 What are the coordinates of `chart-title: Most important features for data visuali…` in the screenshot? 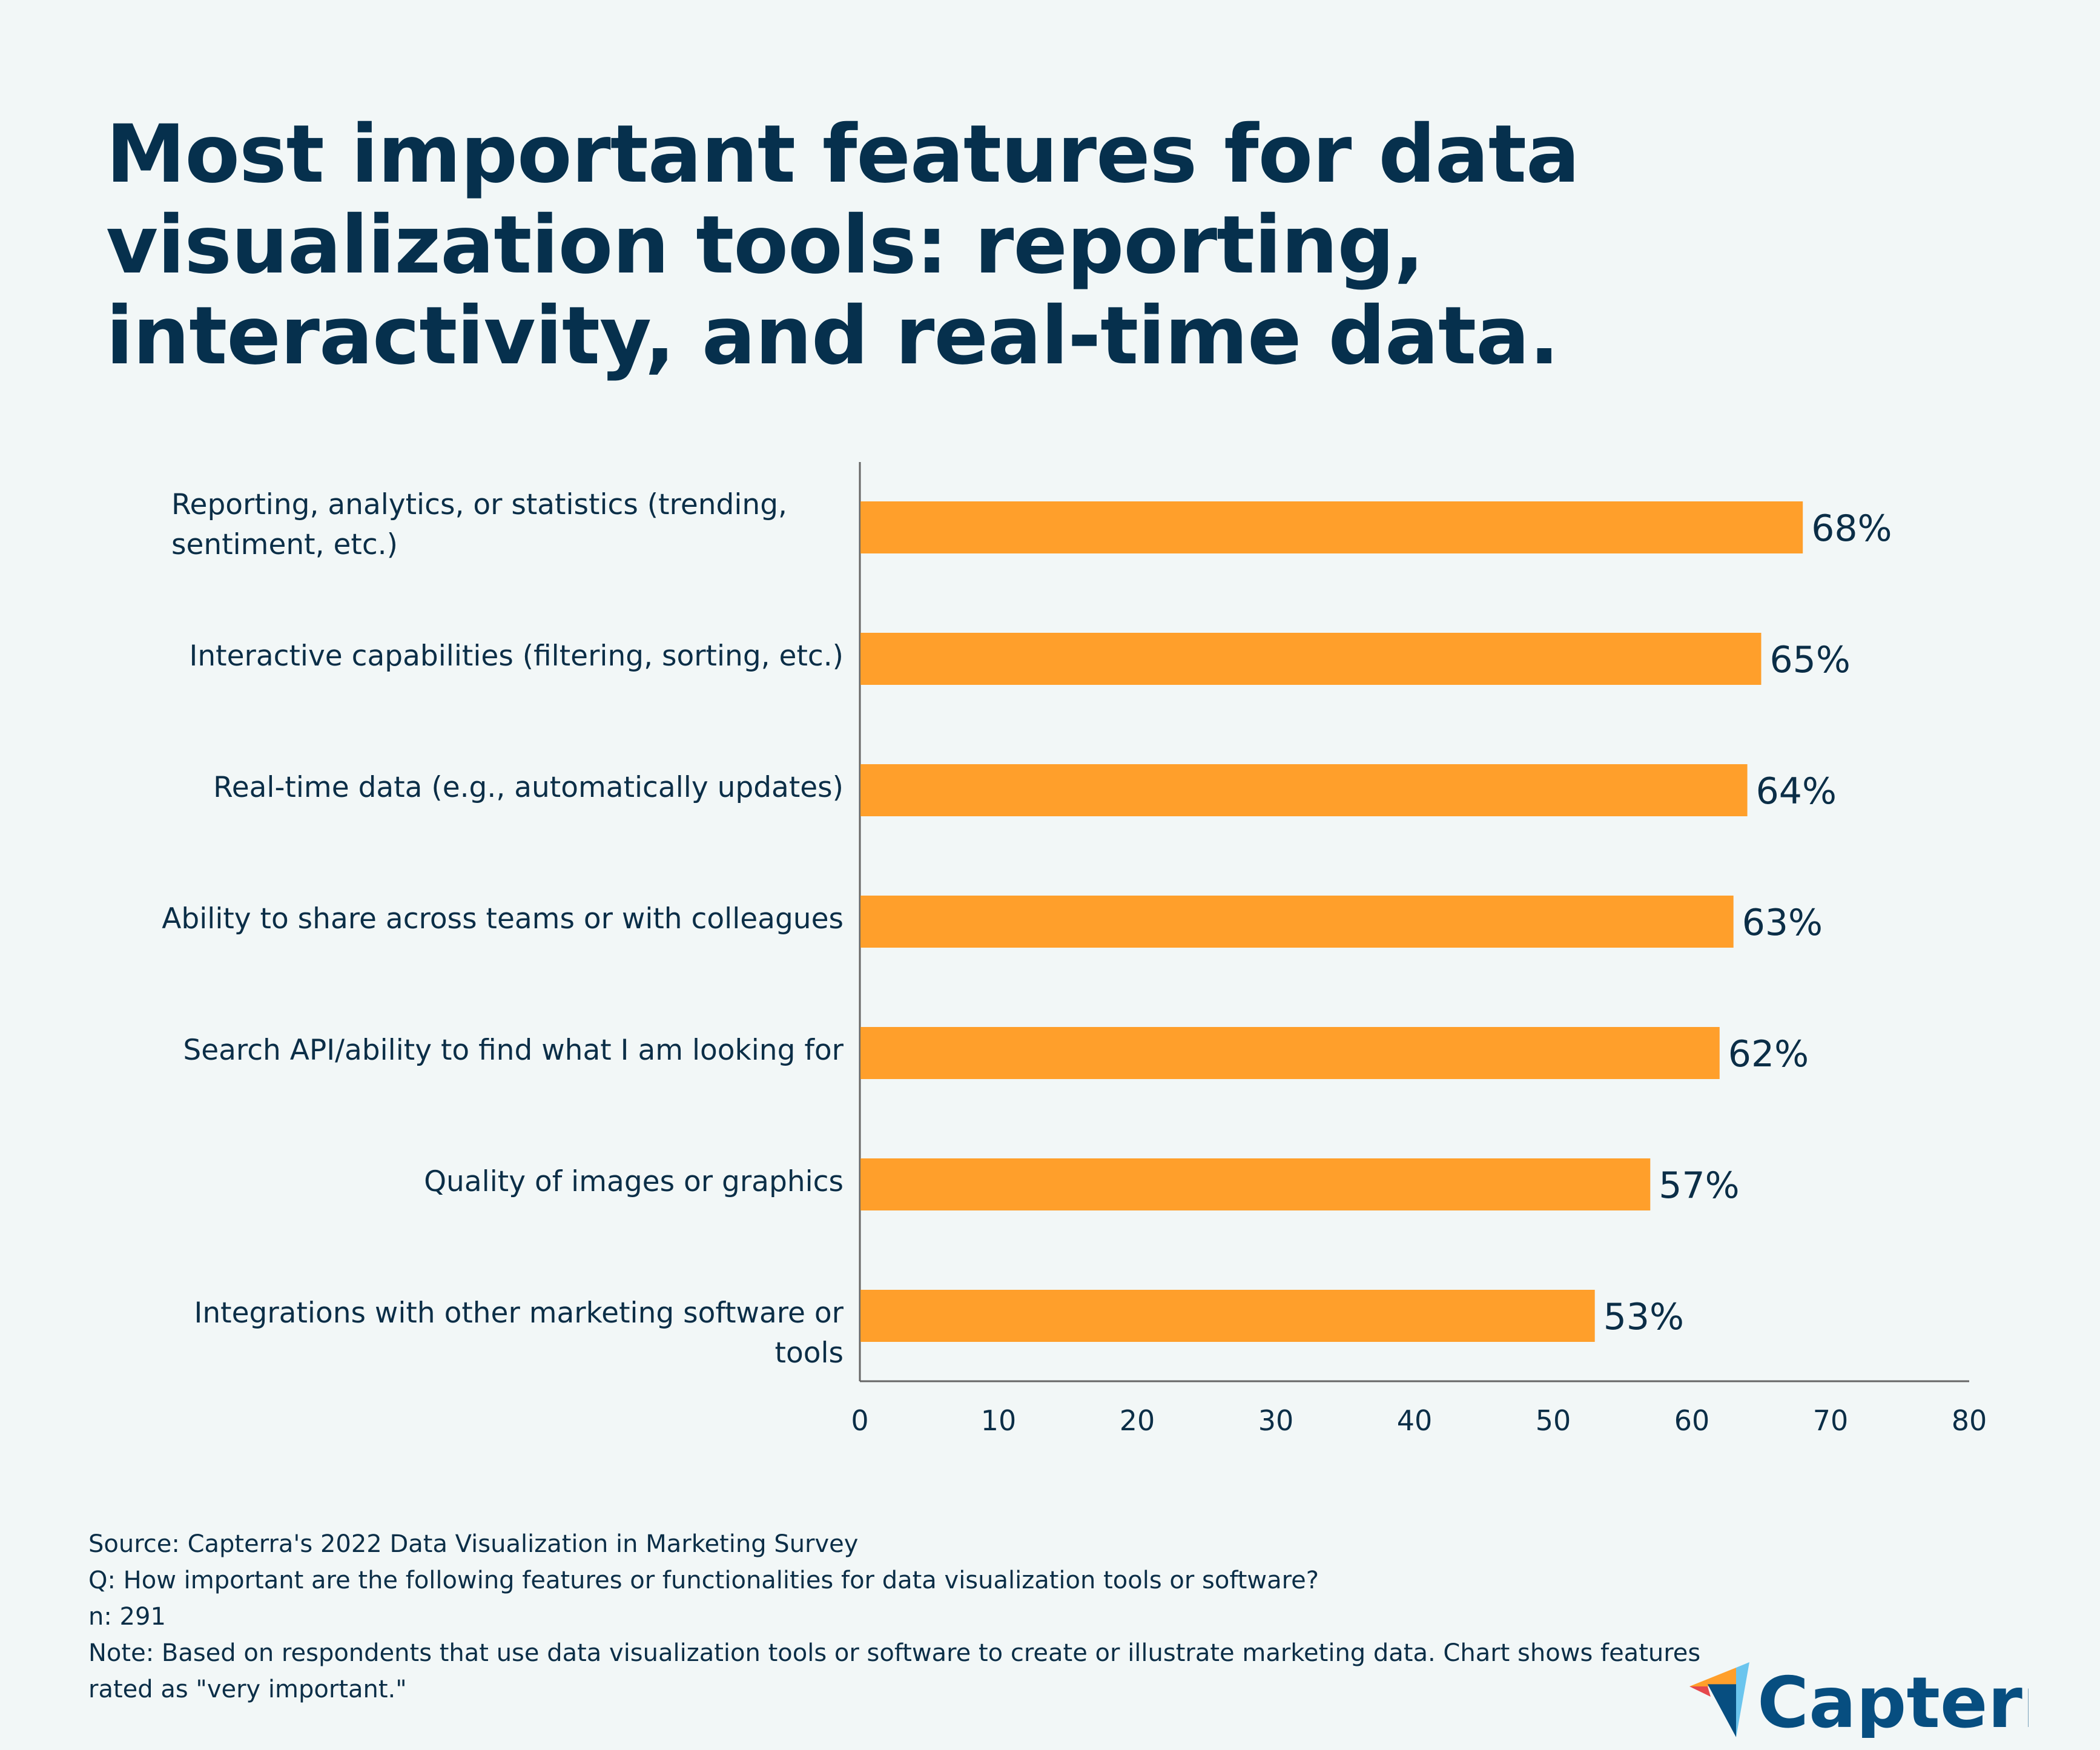 It's located at (843, 245).